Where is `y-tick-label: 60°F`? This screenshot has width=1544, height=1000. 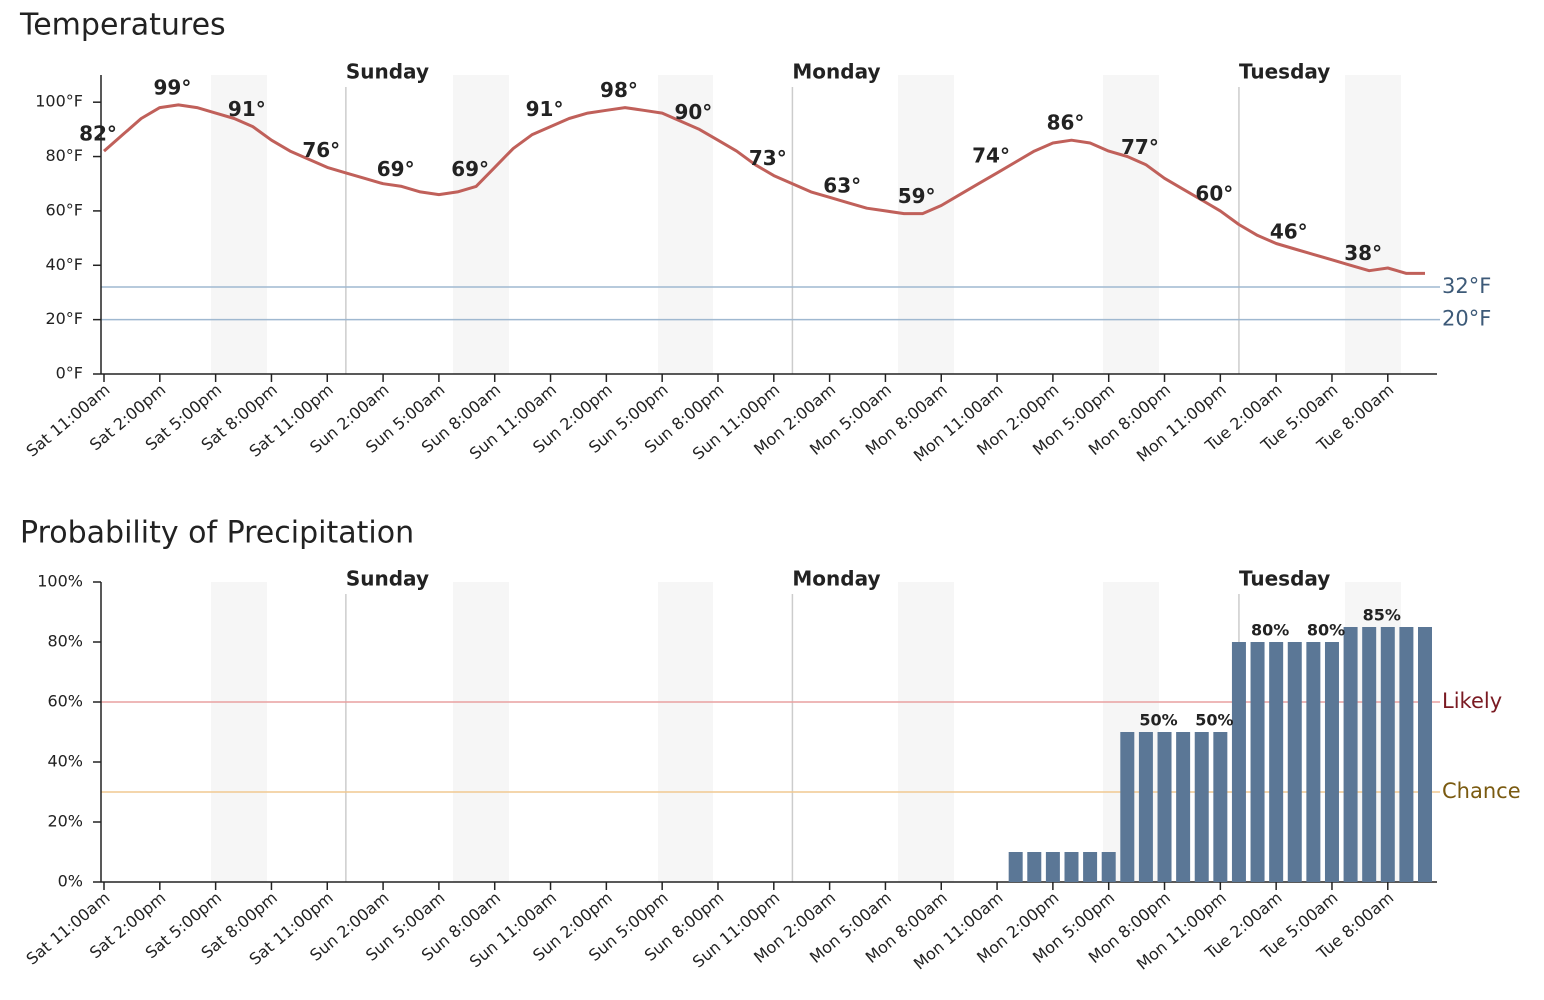
y-tick-label: 60°F is located at coordinates (64, 209).